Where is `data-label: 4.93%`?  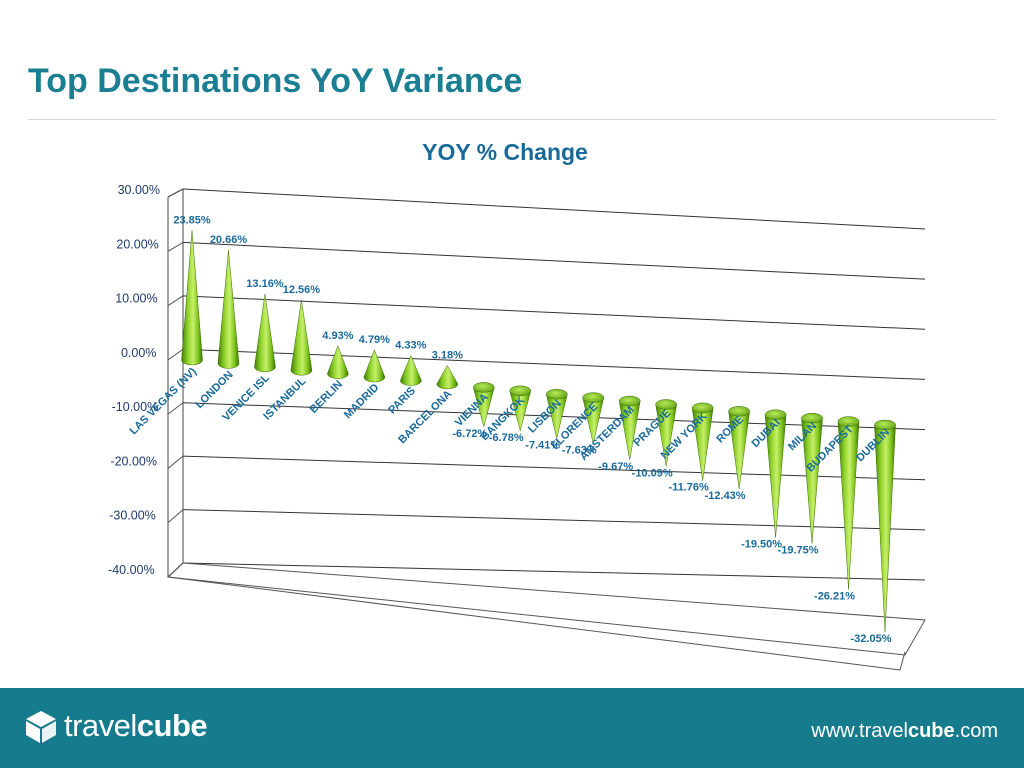
data-label: 4.93% is located at coordinates (337, 336).